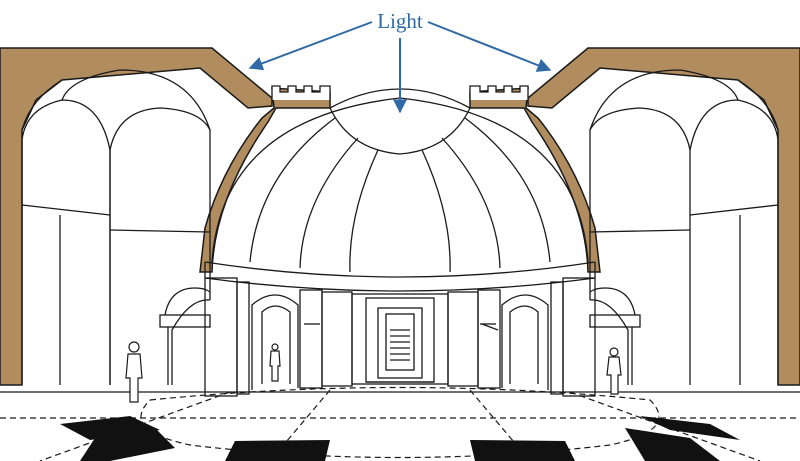 Image resolution: width=800 pixels, height=461 pixels. I want to click on figure-right, so click(614, 371).